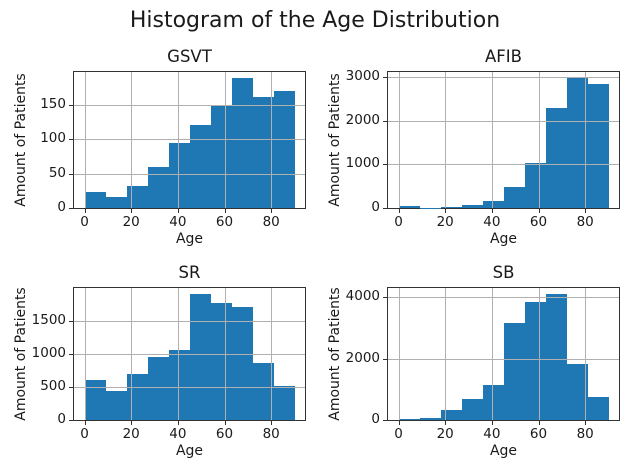 The width and height of the screenshot is (630, 475). I want to click on subplot-title-sb: SB, so click(503, 272).